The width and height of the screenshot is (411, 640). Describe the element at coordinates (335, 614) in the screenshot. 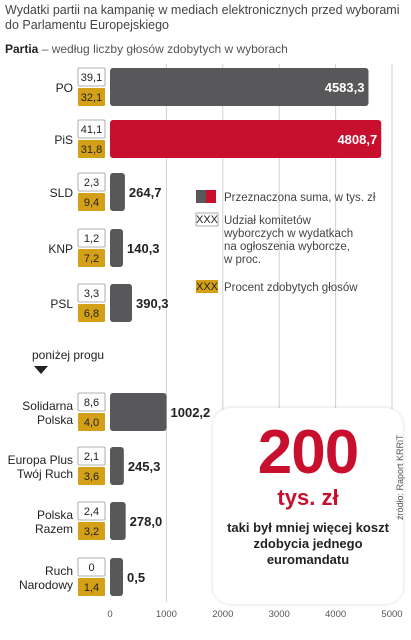

I see `x-tick-label: 4000` at that location.